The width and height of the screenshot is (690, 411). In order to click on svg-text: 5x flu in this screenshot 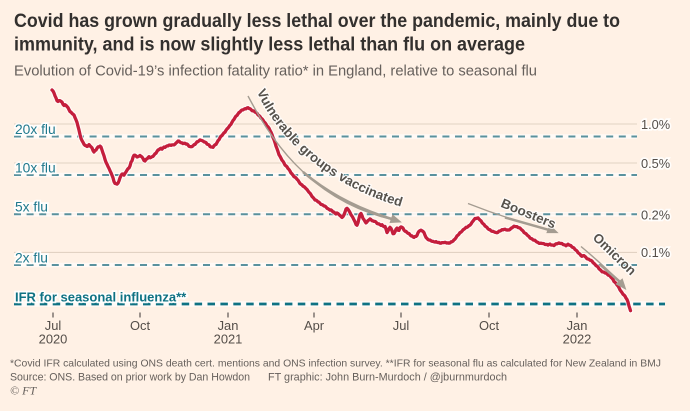, I will do `click(31, 207)`.